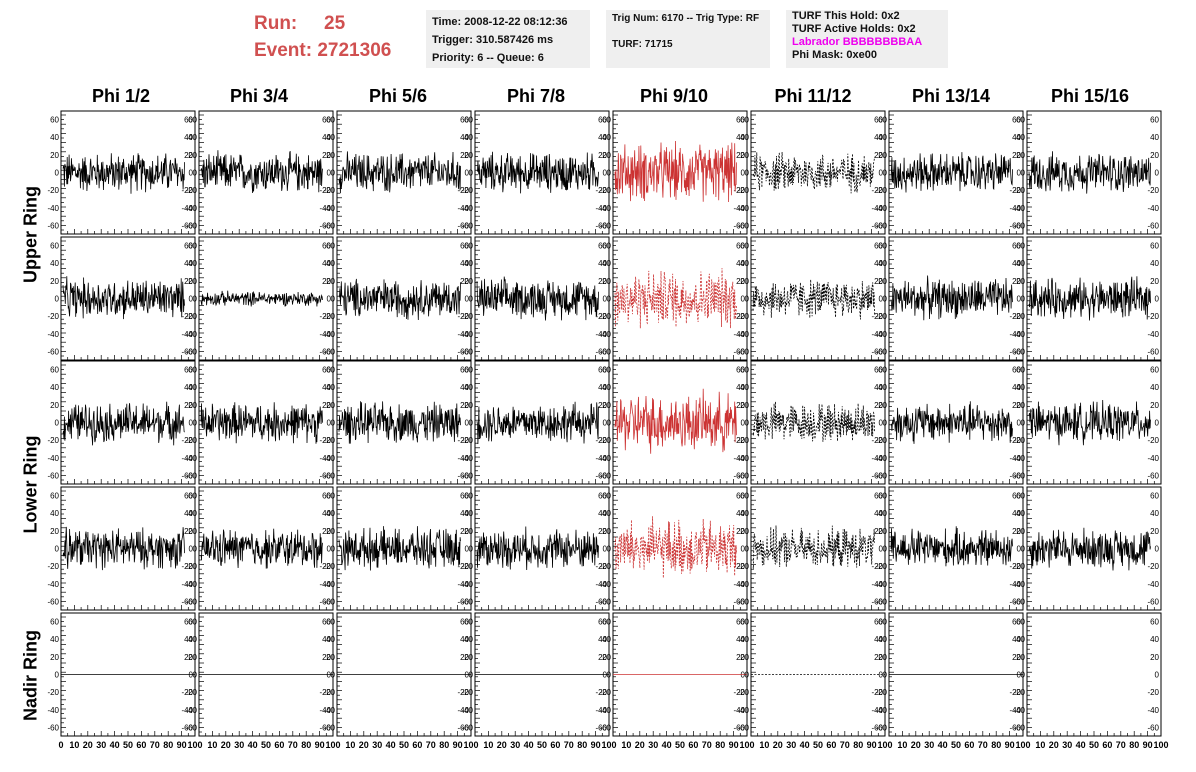  What do you see at coordinates (791, 745) in the screenshot?
I see `x-tick-label: 30` at bounding box center [791, 745].